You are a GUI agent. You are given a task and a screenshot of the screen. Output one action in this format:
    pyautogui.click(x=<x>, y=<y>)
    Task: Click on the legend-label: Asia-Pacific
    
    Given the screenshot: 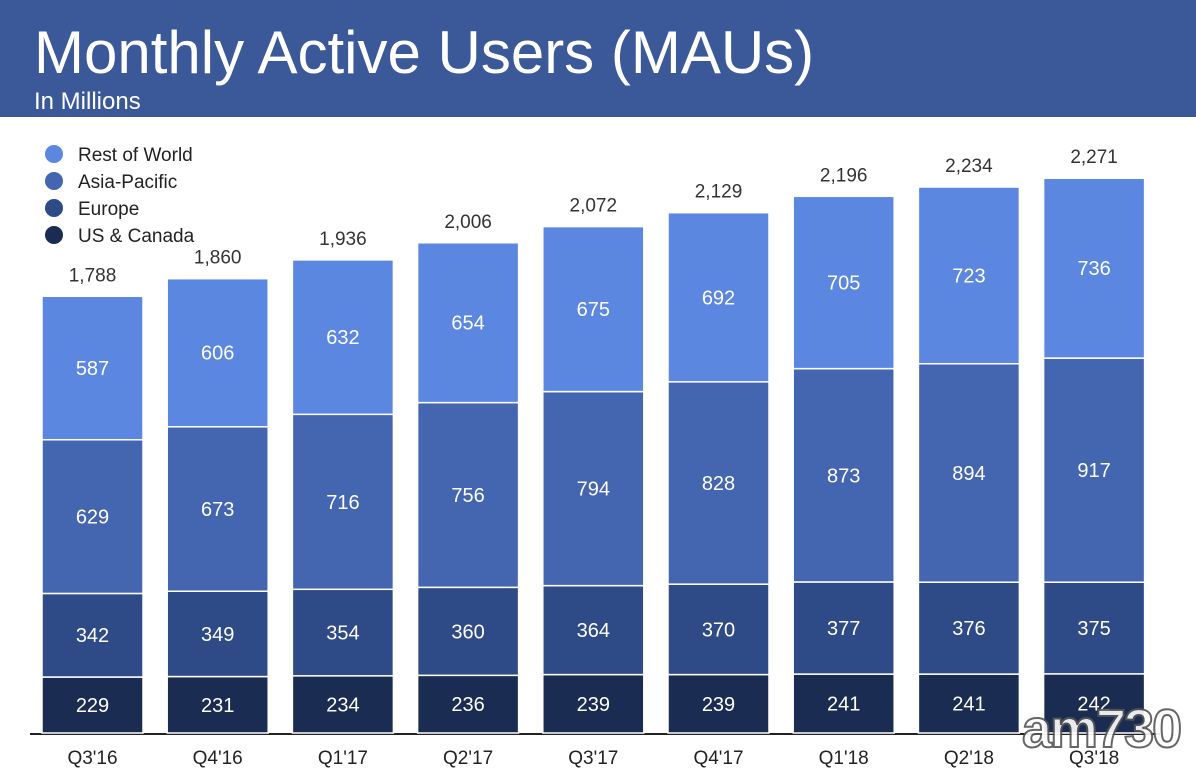 What is the action you would take?
    pyautogui.click(x=127, y=182)
    